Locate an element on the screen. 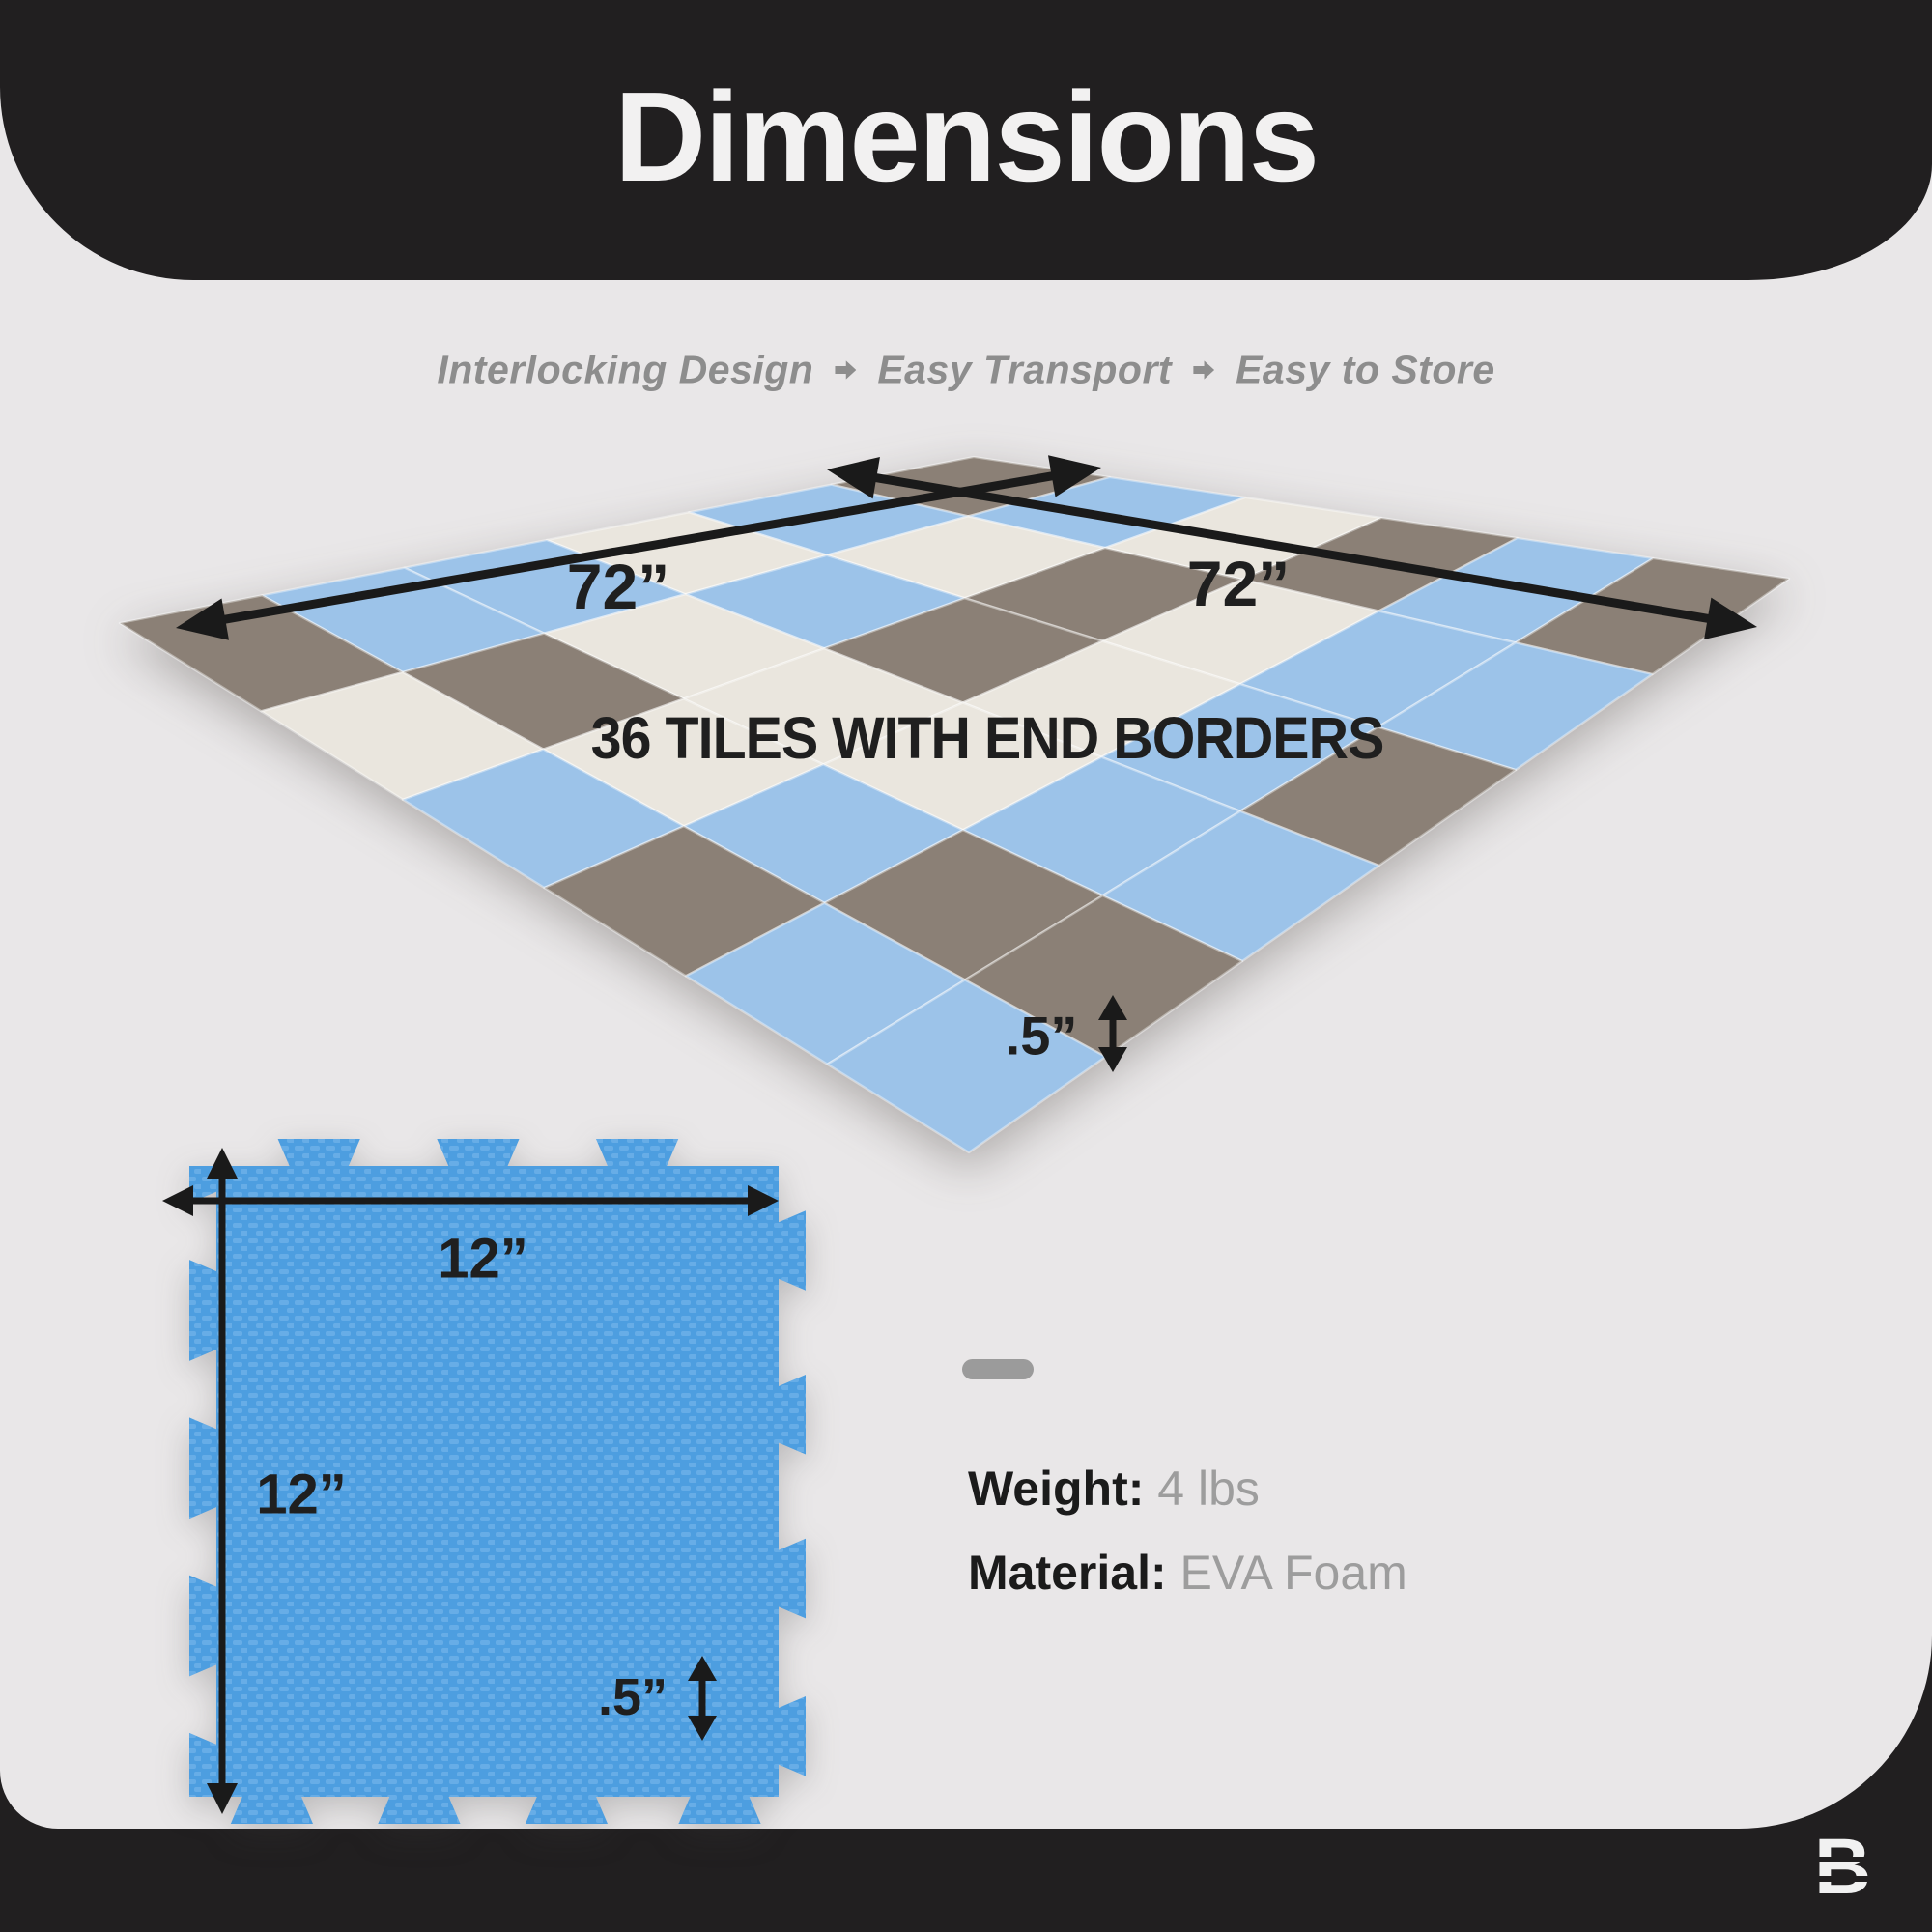  brand-logo: B is located at coordinates (1857, 1867).